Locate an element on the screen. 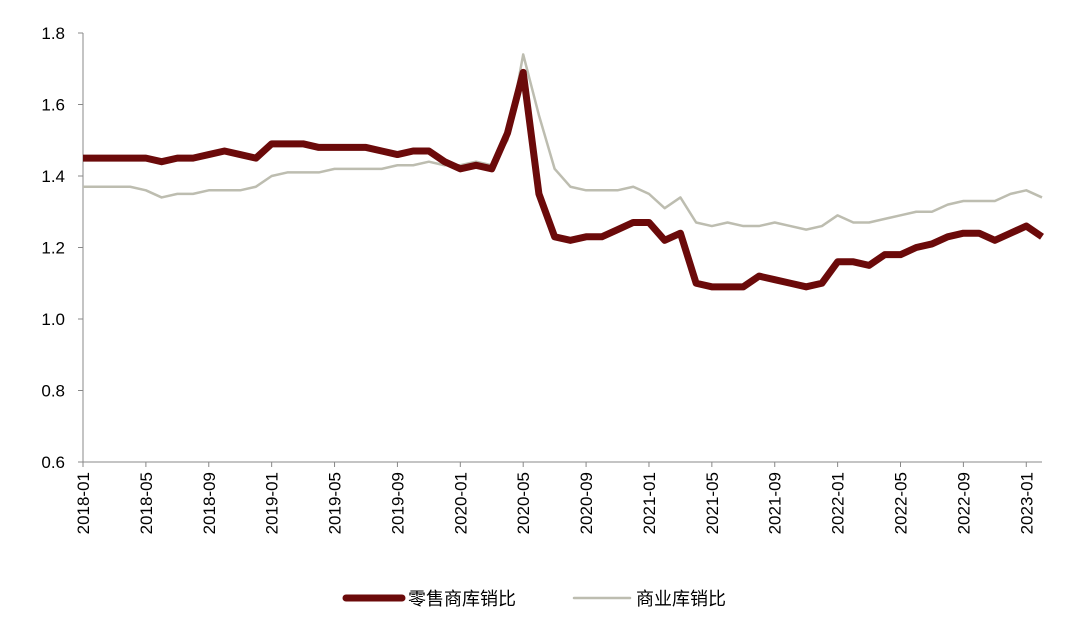 This screenshot has width=1067, height=626. x-tick-label: 2020-01 is located at coordinates (460, 503).